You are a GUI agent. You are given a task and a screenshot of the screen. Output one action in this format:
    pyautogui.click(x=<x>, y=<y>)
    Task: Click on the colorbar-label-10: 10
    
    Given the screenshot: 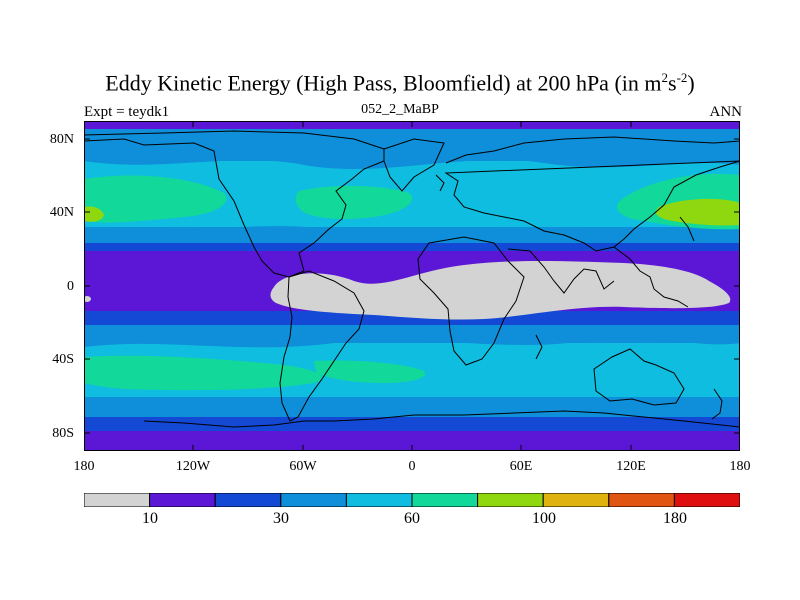 What is the action you would take?
    pyautogui.click(x=150, y=518)
    